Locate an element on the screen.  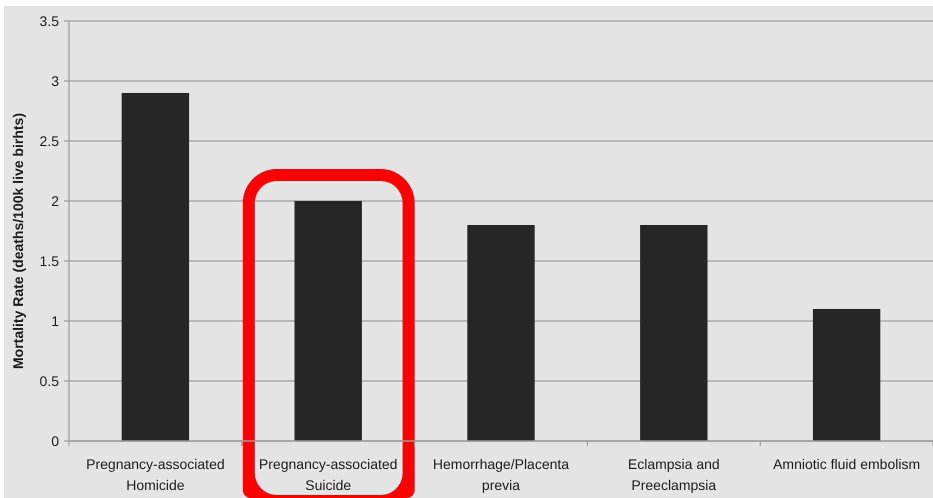
y-tick-label: 3.5 is located at coordinates (50, 20).